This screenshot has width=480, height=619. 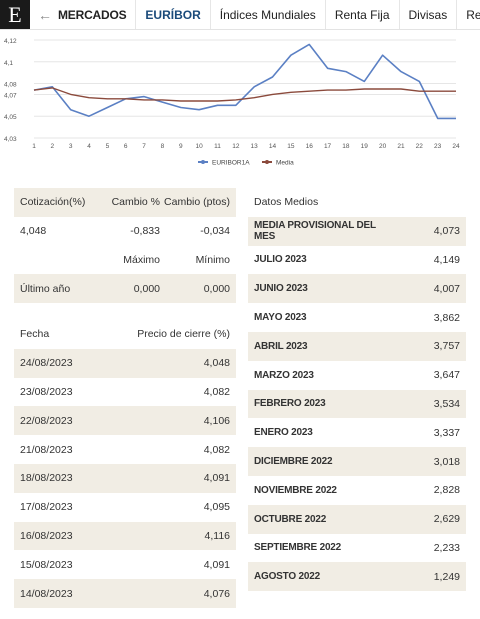 I want to click on history-date: 17/08/2023, so click(x=46, y=507).